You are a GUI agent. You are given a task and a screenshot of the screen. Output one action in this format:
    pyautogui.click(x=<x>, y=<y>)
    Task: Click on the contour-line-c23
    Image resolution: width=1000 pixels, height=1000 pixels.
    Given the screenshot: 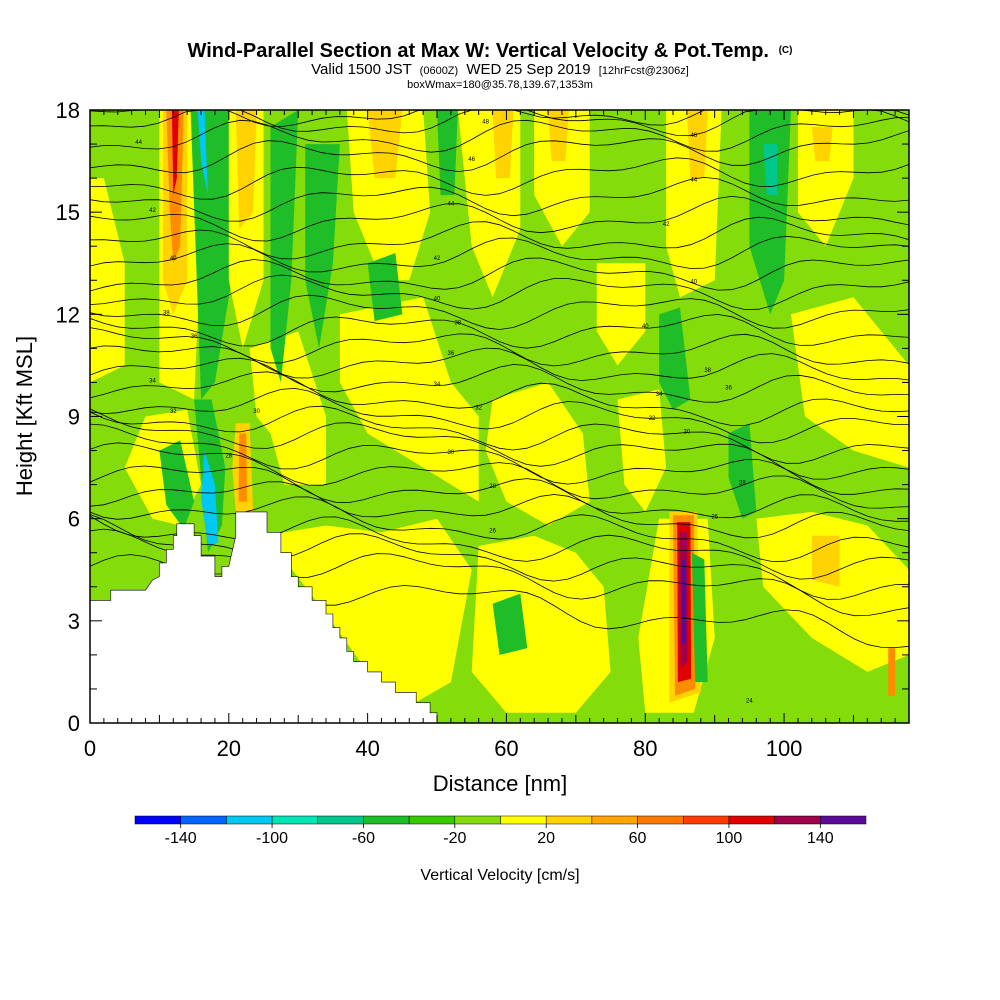 What is the action you would take?
    pyautogui.click(x=499, y=218)
    